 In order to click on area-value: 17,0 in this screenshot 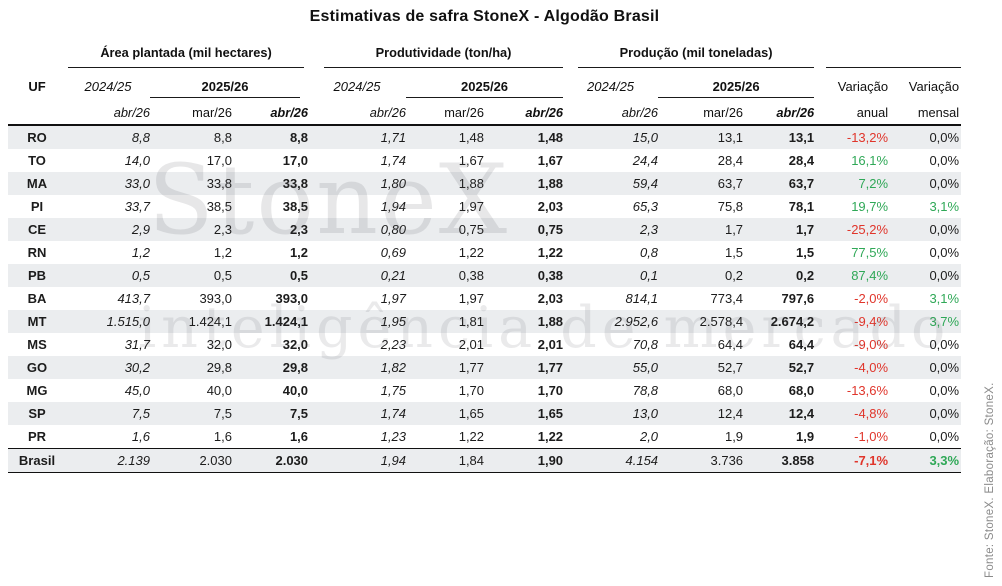, I will do `click(219, 160)`.